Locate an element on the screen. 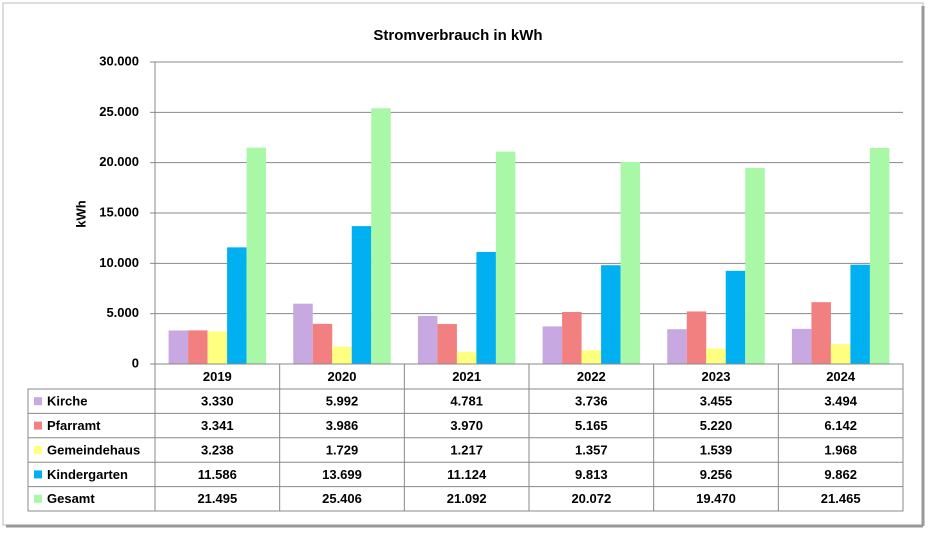 The width and height of the screenshot is (929, 536). table-value: 1.539 is located at coordinates (716, 449).